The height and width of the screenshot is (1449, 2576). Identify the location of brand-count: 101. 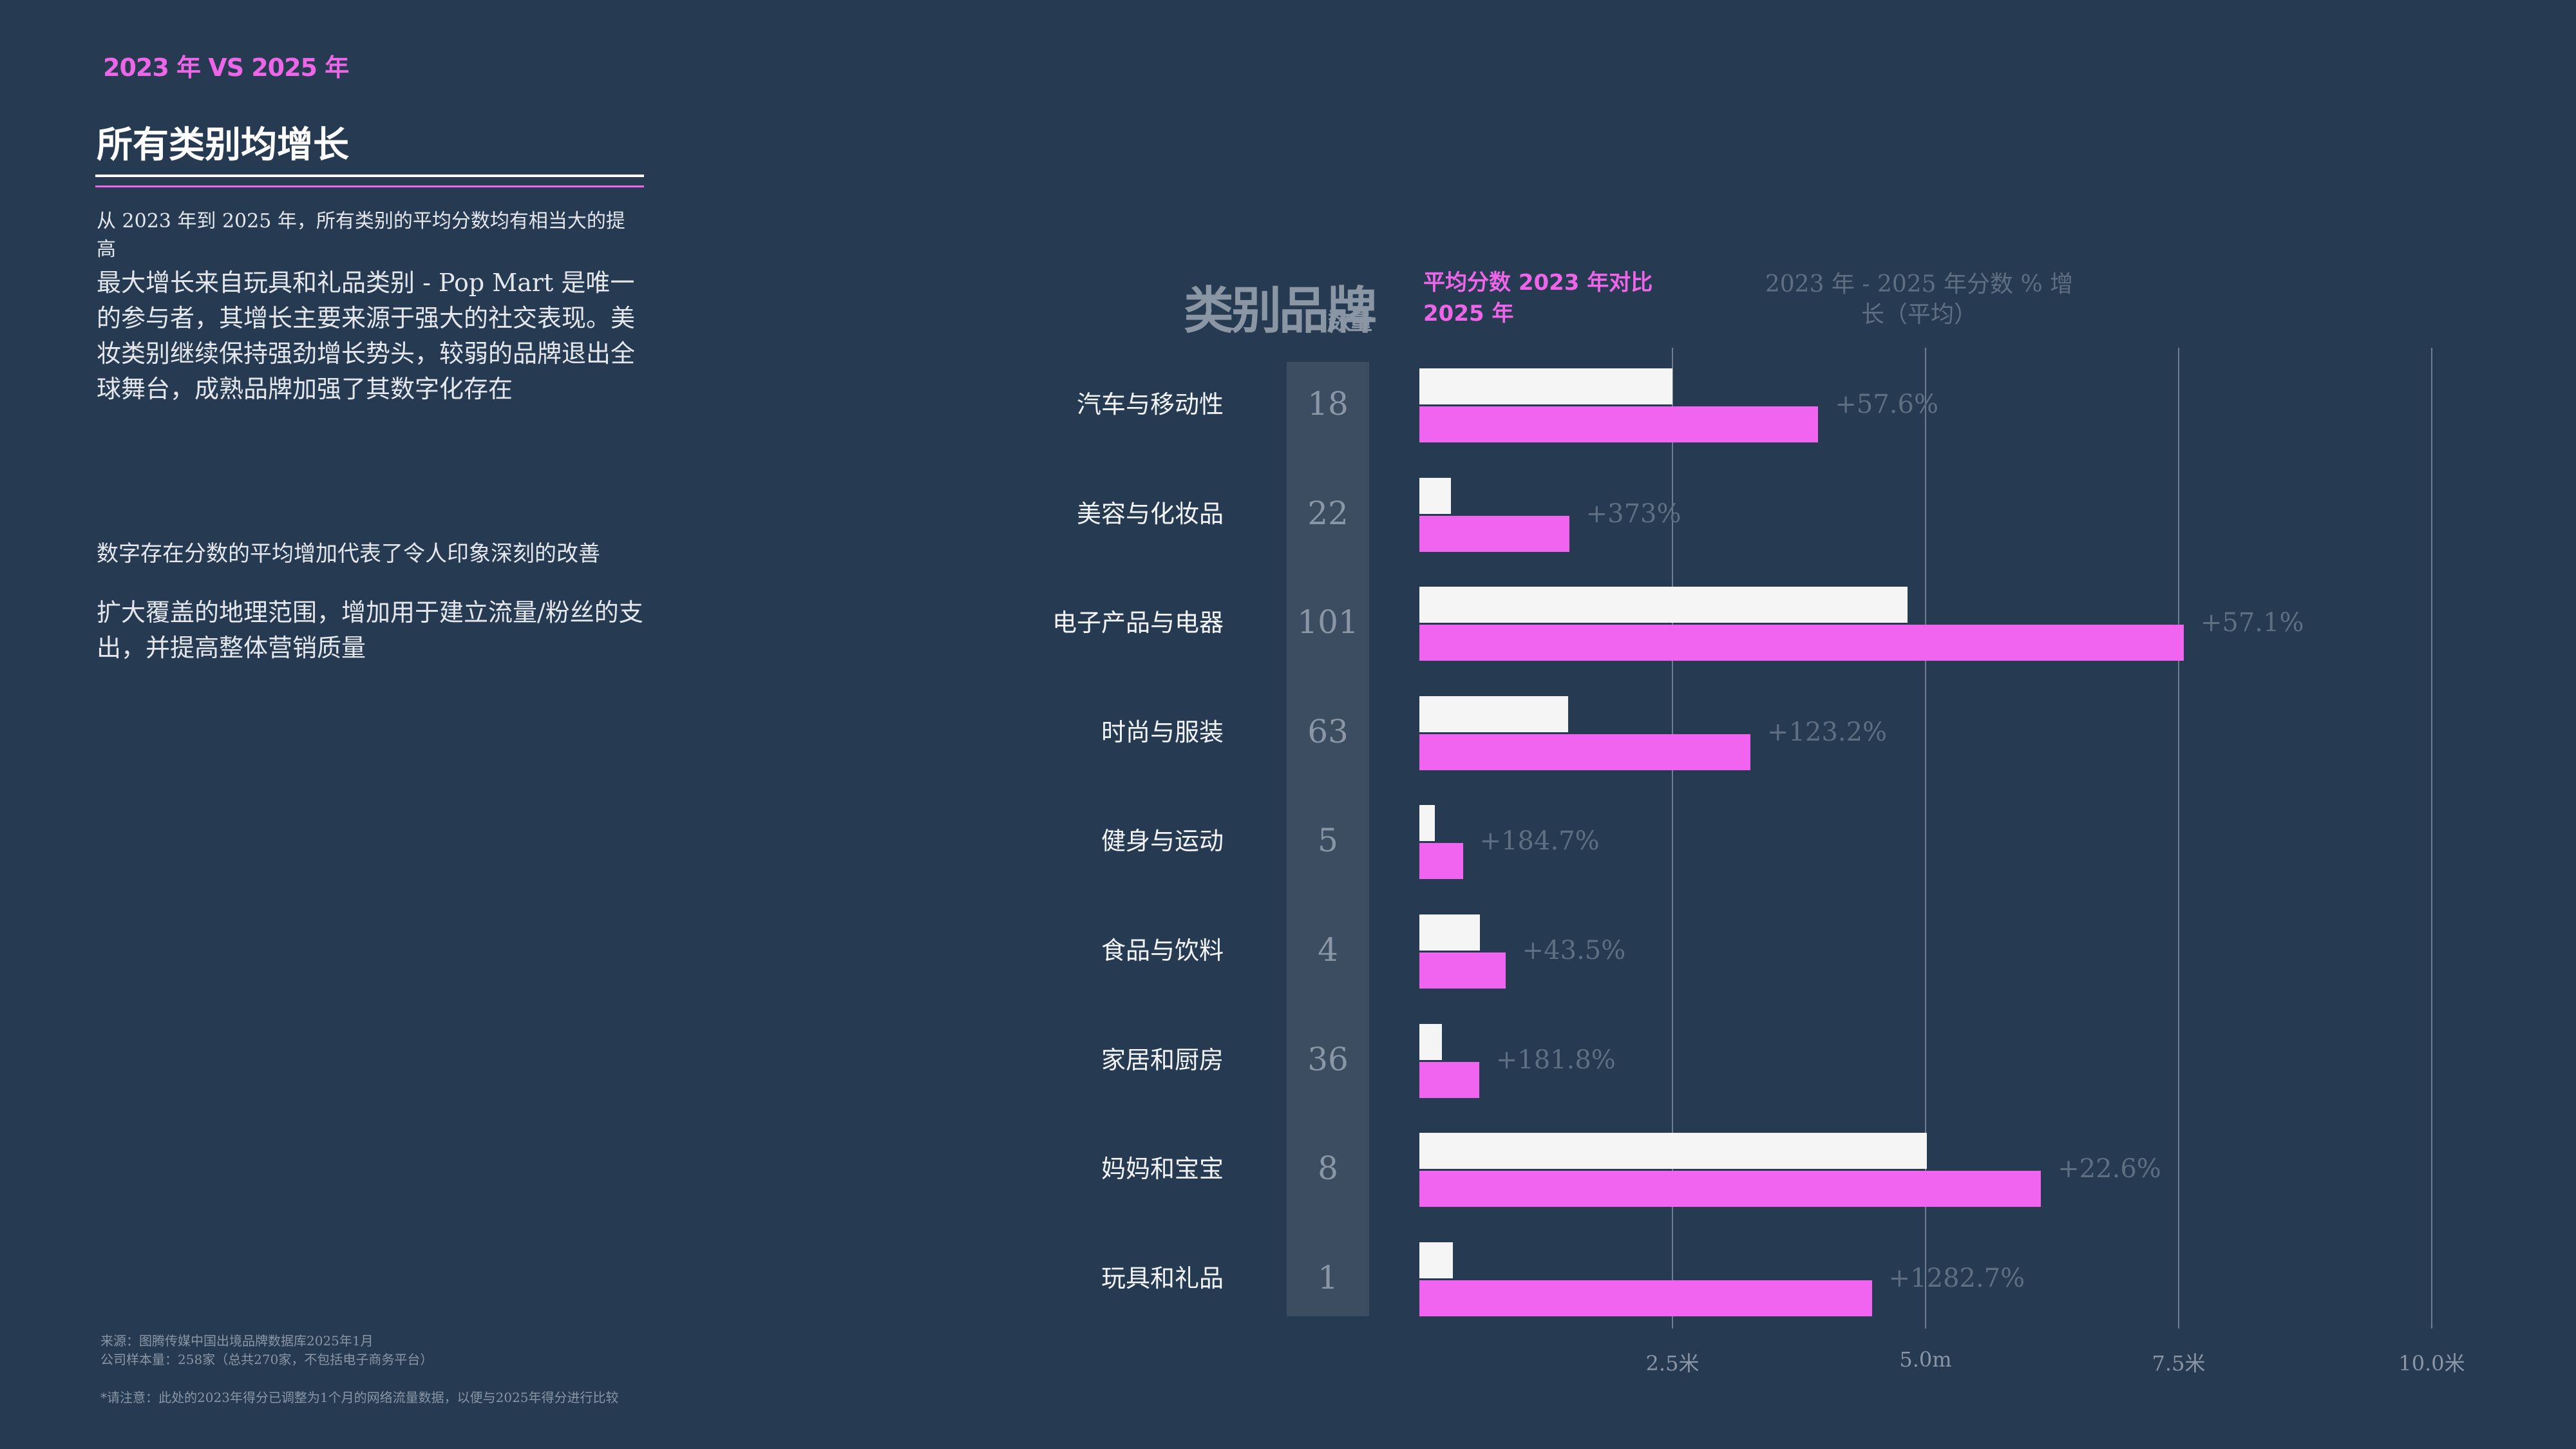
(1328, 622).